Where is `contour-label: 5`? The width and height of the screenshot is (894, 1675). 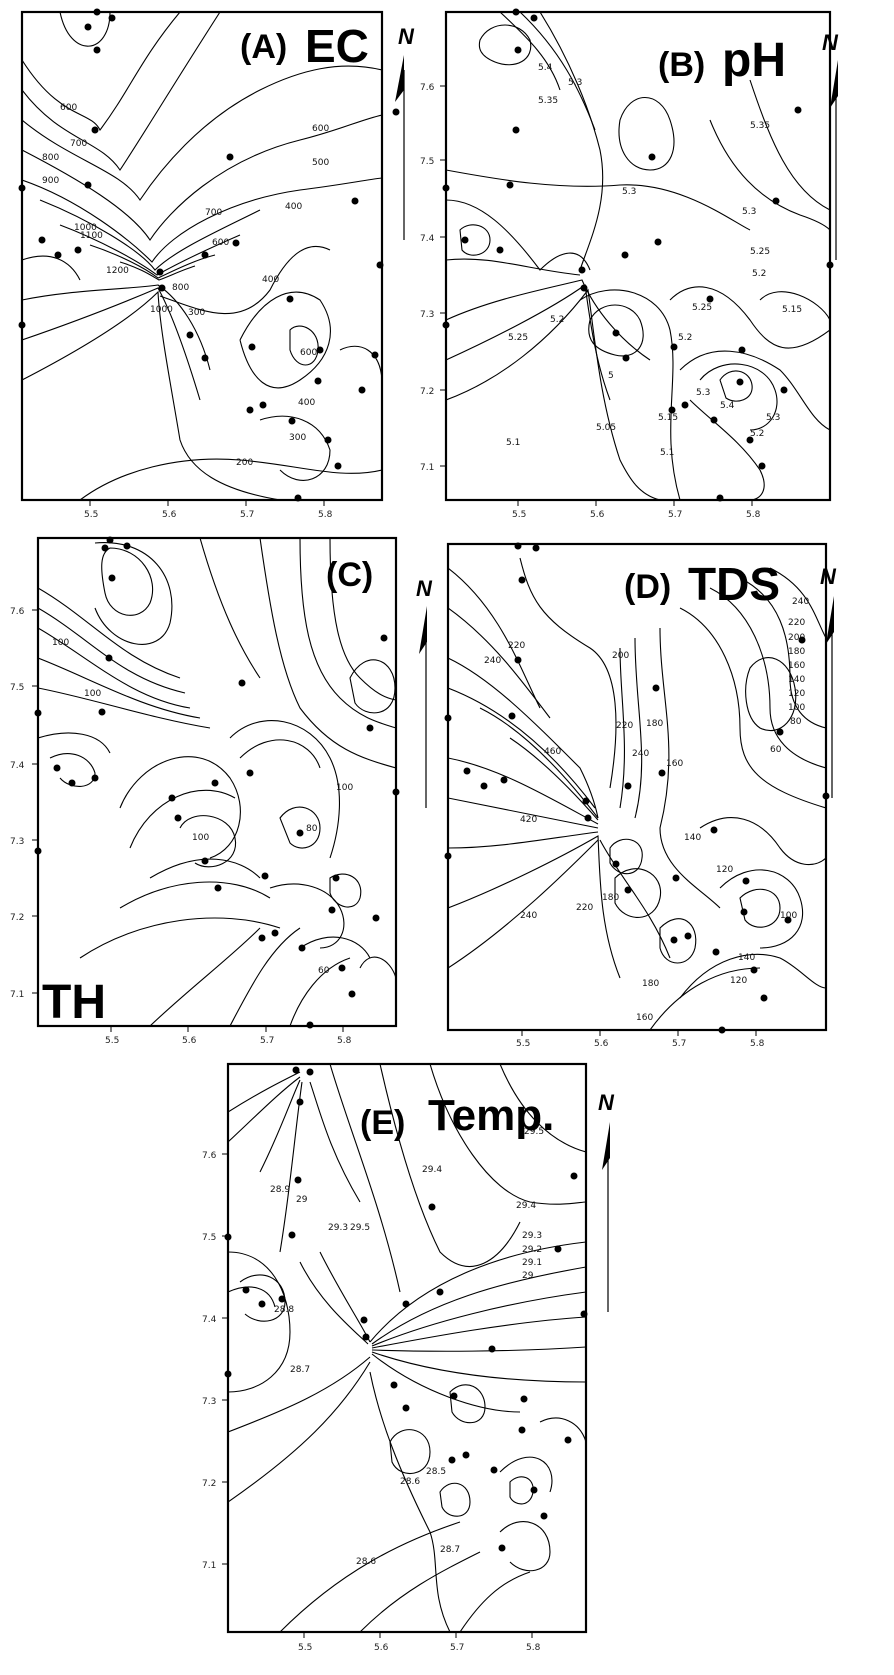 contour-label: 5 is located at coordinates (611, 376).